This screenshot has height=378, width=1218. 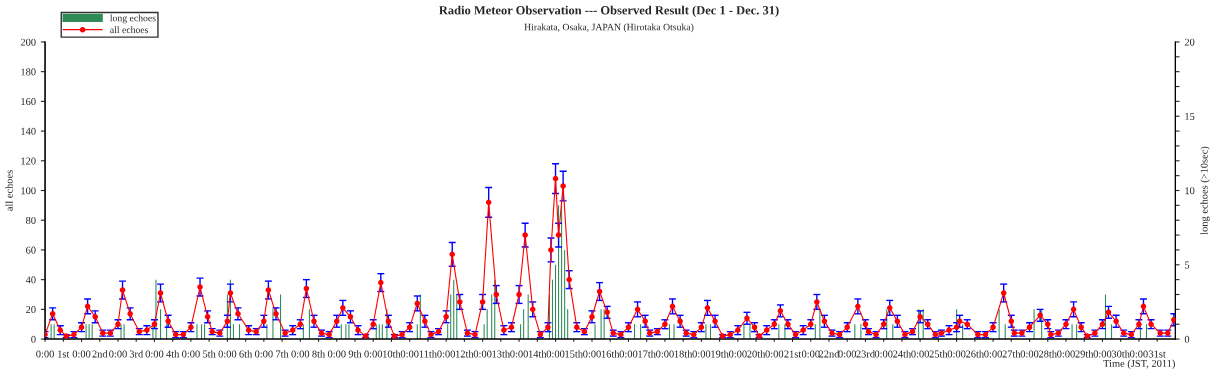 I want to click on x-tick-label: 10th, so click(x=392, y=354).